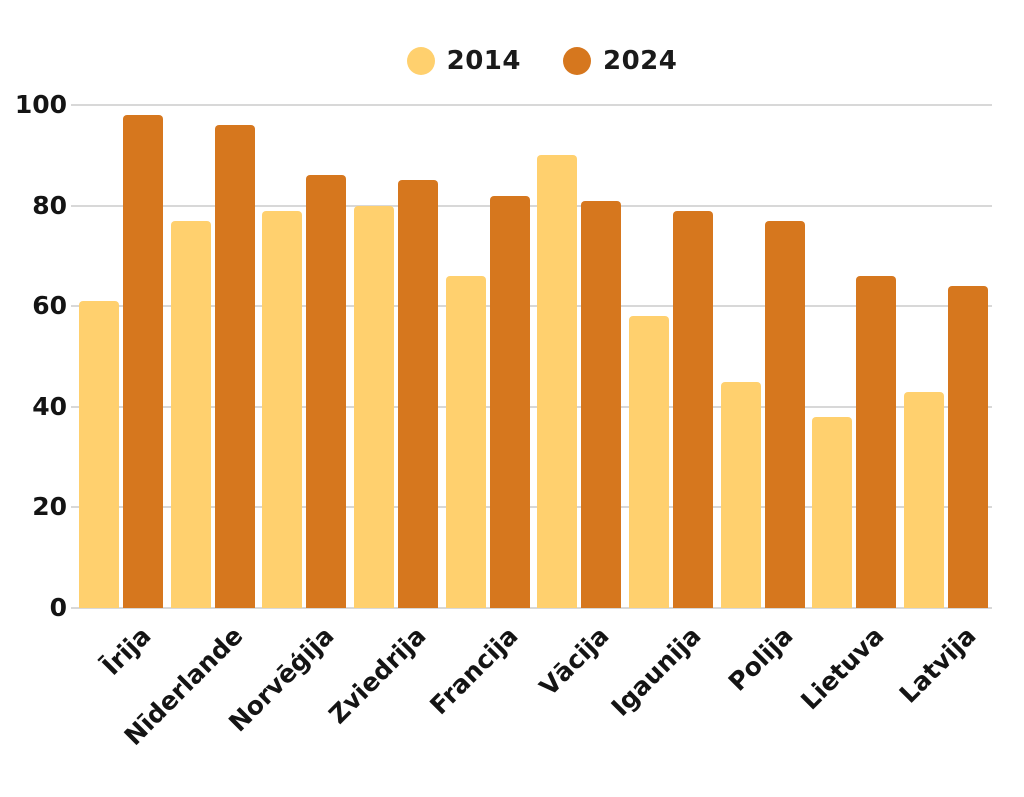 The width and height of the screenshot is (1024, 797). What do you see at coordinates (213, 356) in the screenshot?
I see `bar-group-Nīderlande` at bounding box center [213, 356].